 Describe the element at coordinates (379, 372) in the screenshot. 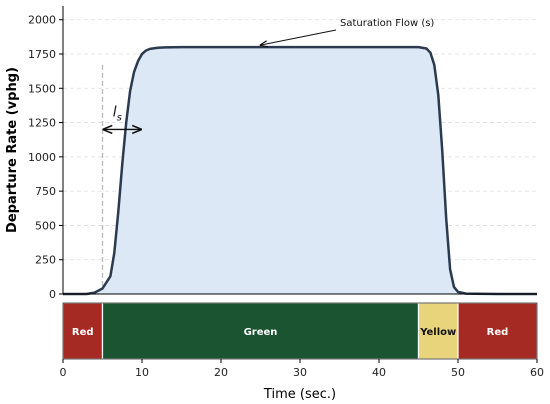

I see `x-tick-label: 40` at that location.